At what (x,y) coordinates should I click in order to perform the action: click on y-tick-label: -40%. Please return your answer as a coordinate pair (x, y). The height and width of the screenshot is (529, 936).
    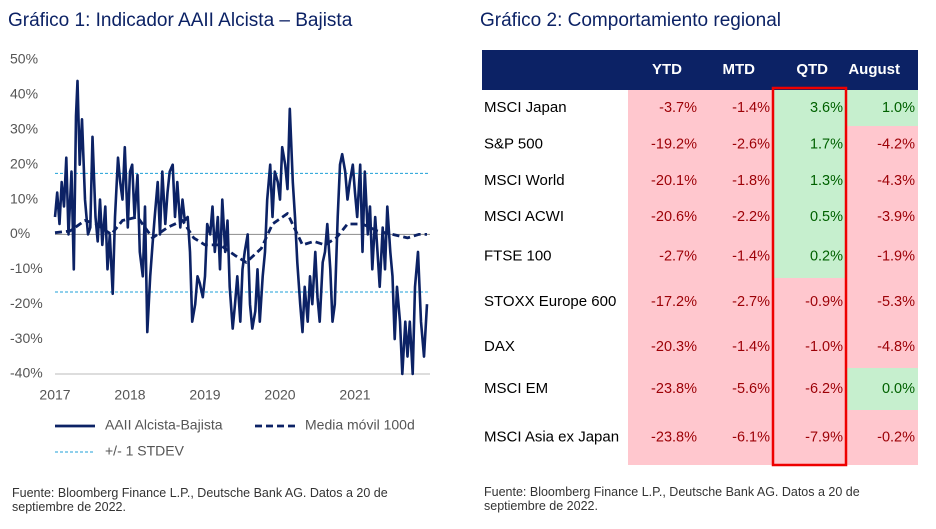
    Looking at the image, I should click on (26, 373).